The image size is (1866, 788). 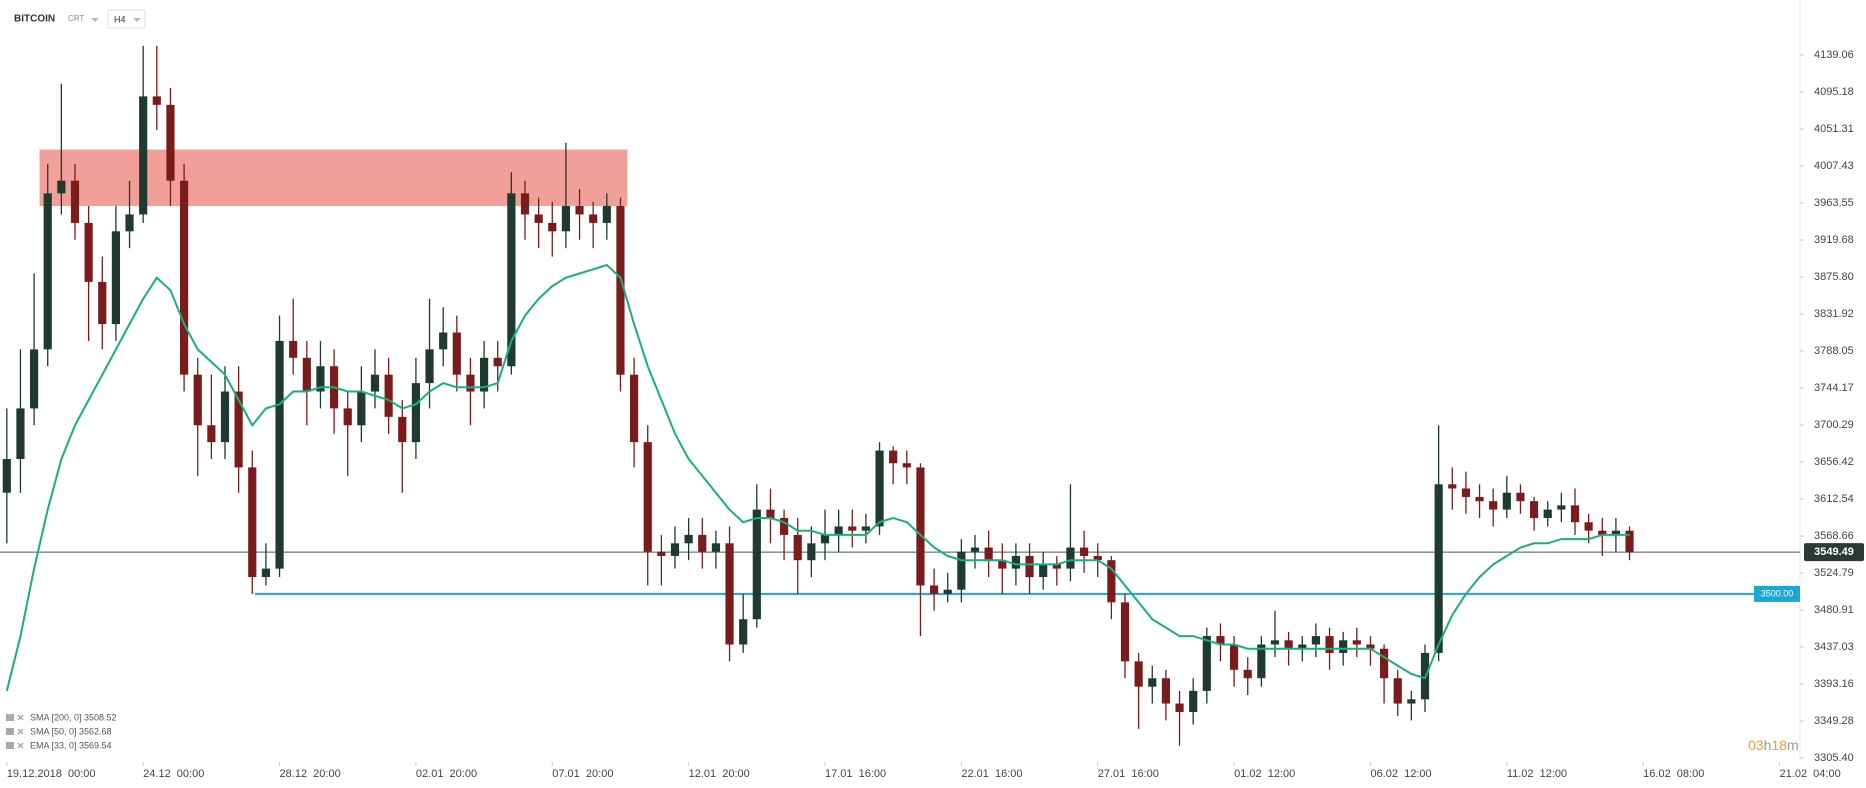 What do you see at coordinates (1834, 351) in the screenshot?
I see `y-tick-label: 3788.05` at bounding box center [1834, 351].